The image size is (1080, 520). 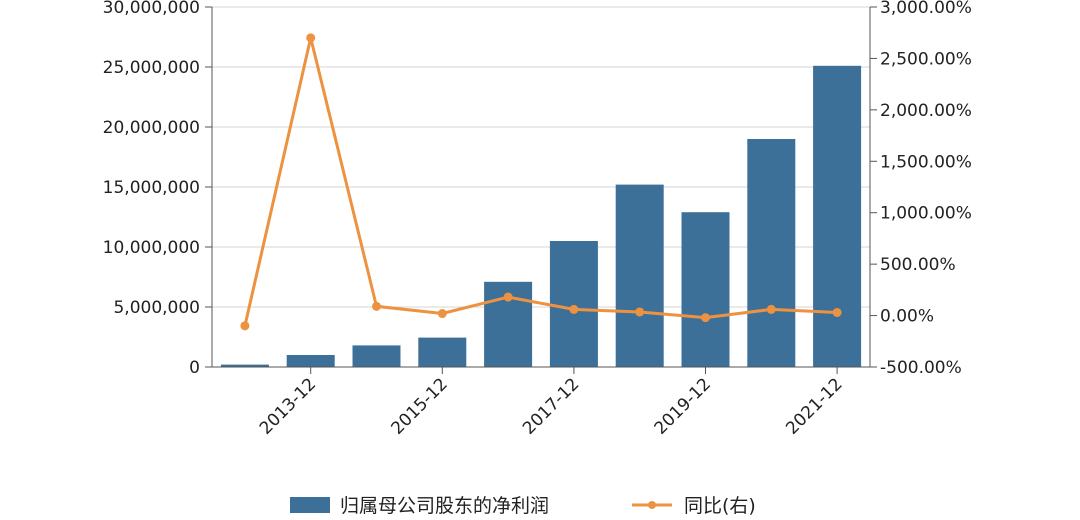 What do you see at coordinates (926, 111) in the screenshot?
I see `y-right-tick-label: 2,000.00%` at bounding box center [926, 111].